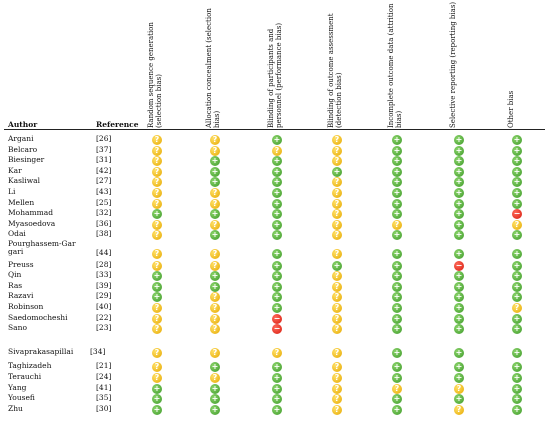 This screenshot has width=550, height=424. I want to click on study-reference: [41], so click(104, 387).